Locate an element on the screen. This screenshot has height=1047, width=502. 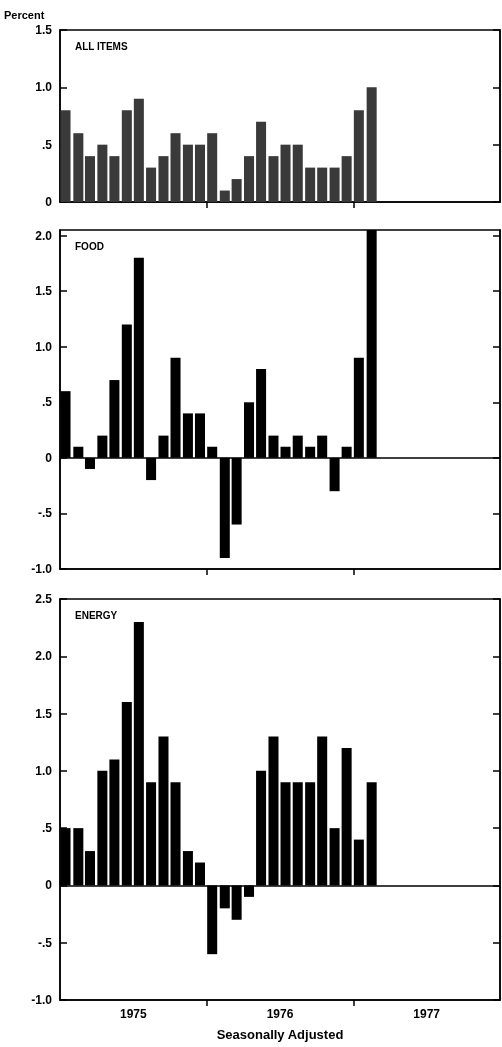
text: ENERGY is located at coordinates (96, 615).